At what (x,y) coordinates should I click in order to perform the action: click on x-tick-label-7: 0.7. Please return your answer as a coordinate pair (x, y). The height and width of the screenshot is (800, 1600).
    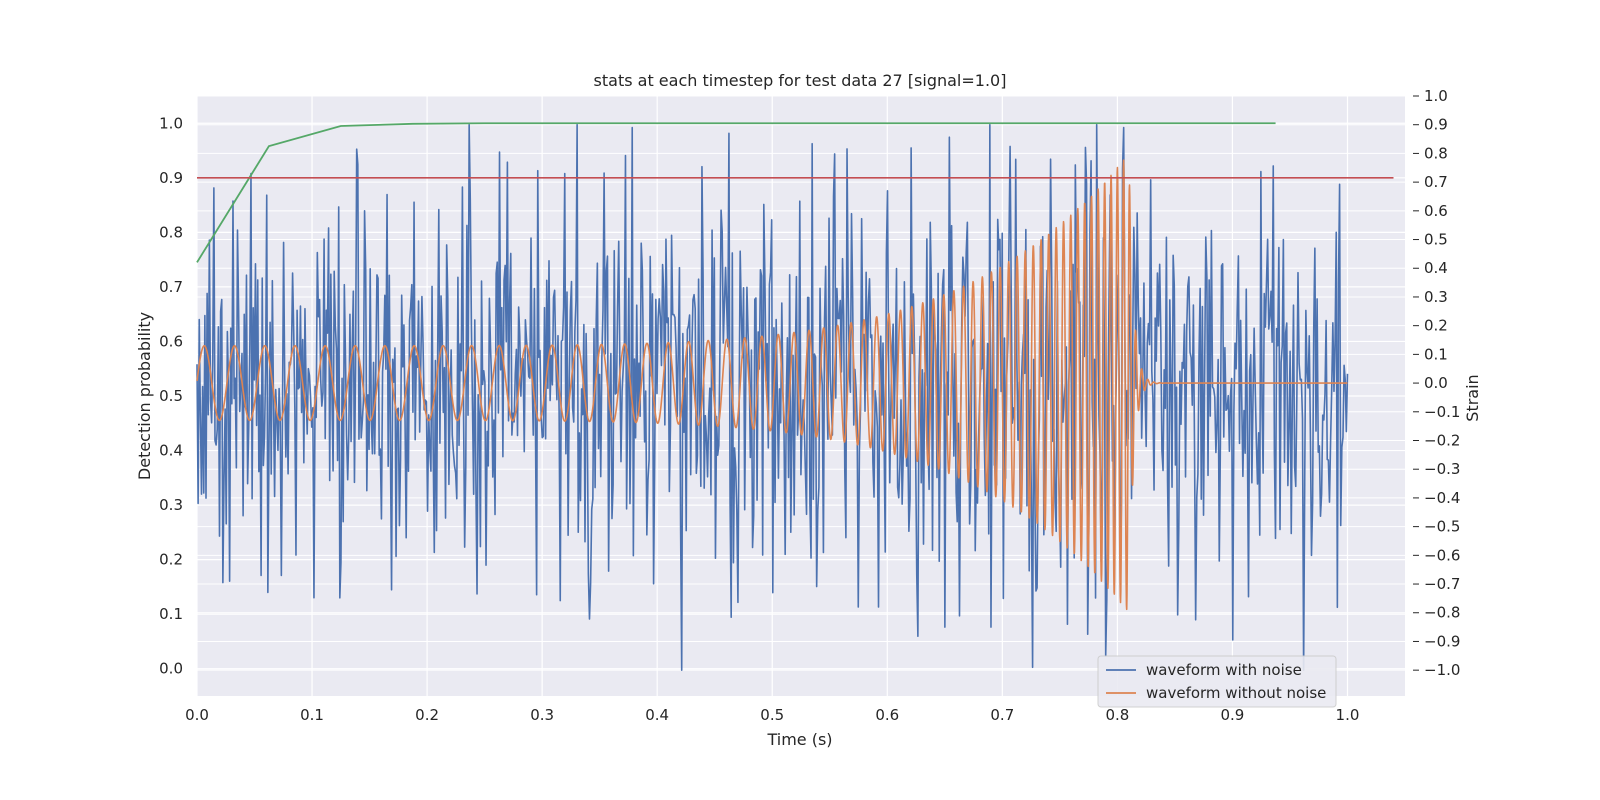
    Looking at the image, I should click on (1002, 715).